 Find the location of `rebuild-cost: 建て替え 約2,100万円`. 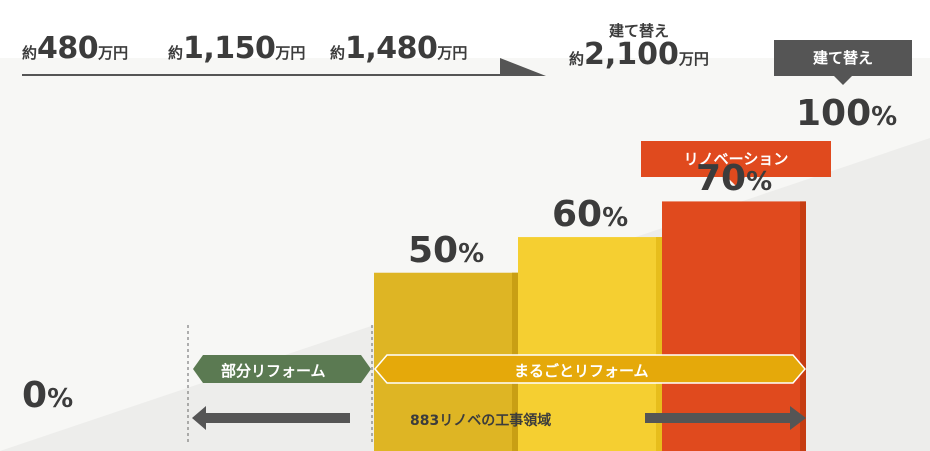

rebuild-cost: 建て替え 約2,100万円 is located at coordinates (639, 46).